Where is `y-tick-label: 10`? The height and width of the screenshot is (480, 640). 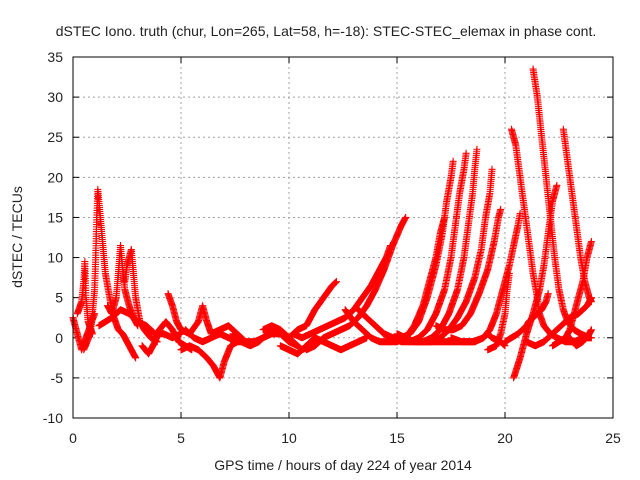 y-tick-label: 10 is located at coordinates (55, 258).